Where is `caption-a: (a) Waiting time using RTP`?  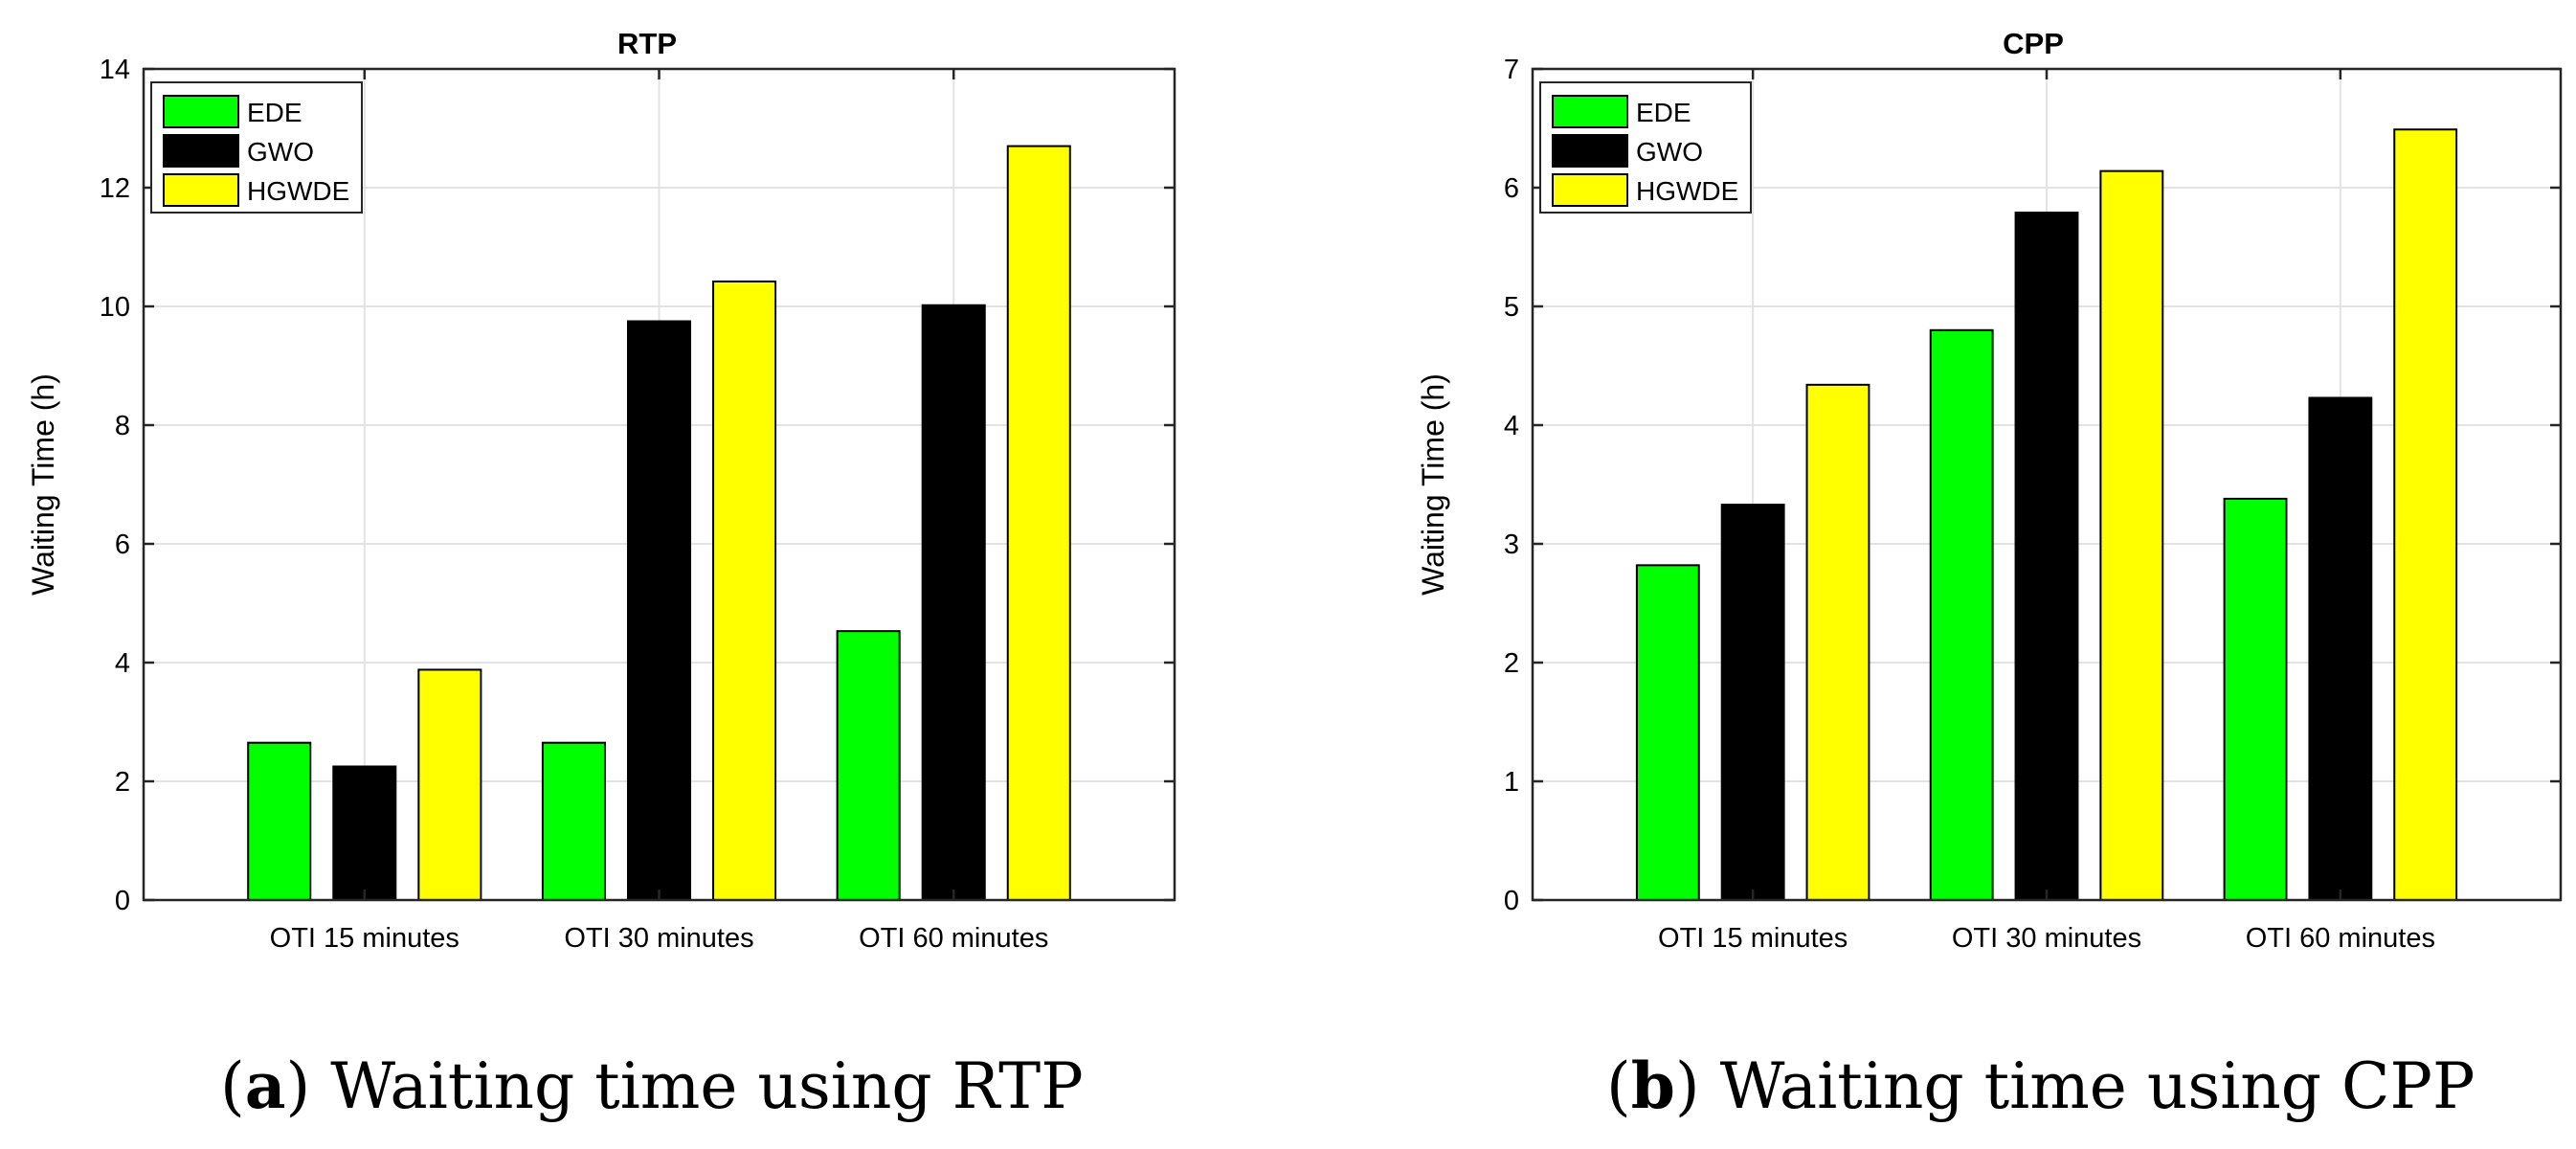
caption-a: (a) Waiting time using RTP is located at coordinates (652, 1086).